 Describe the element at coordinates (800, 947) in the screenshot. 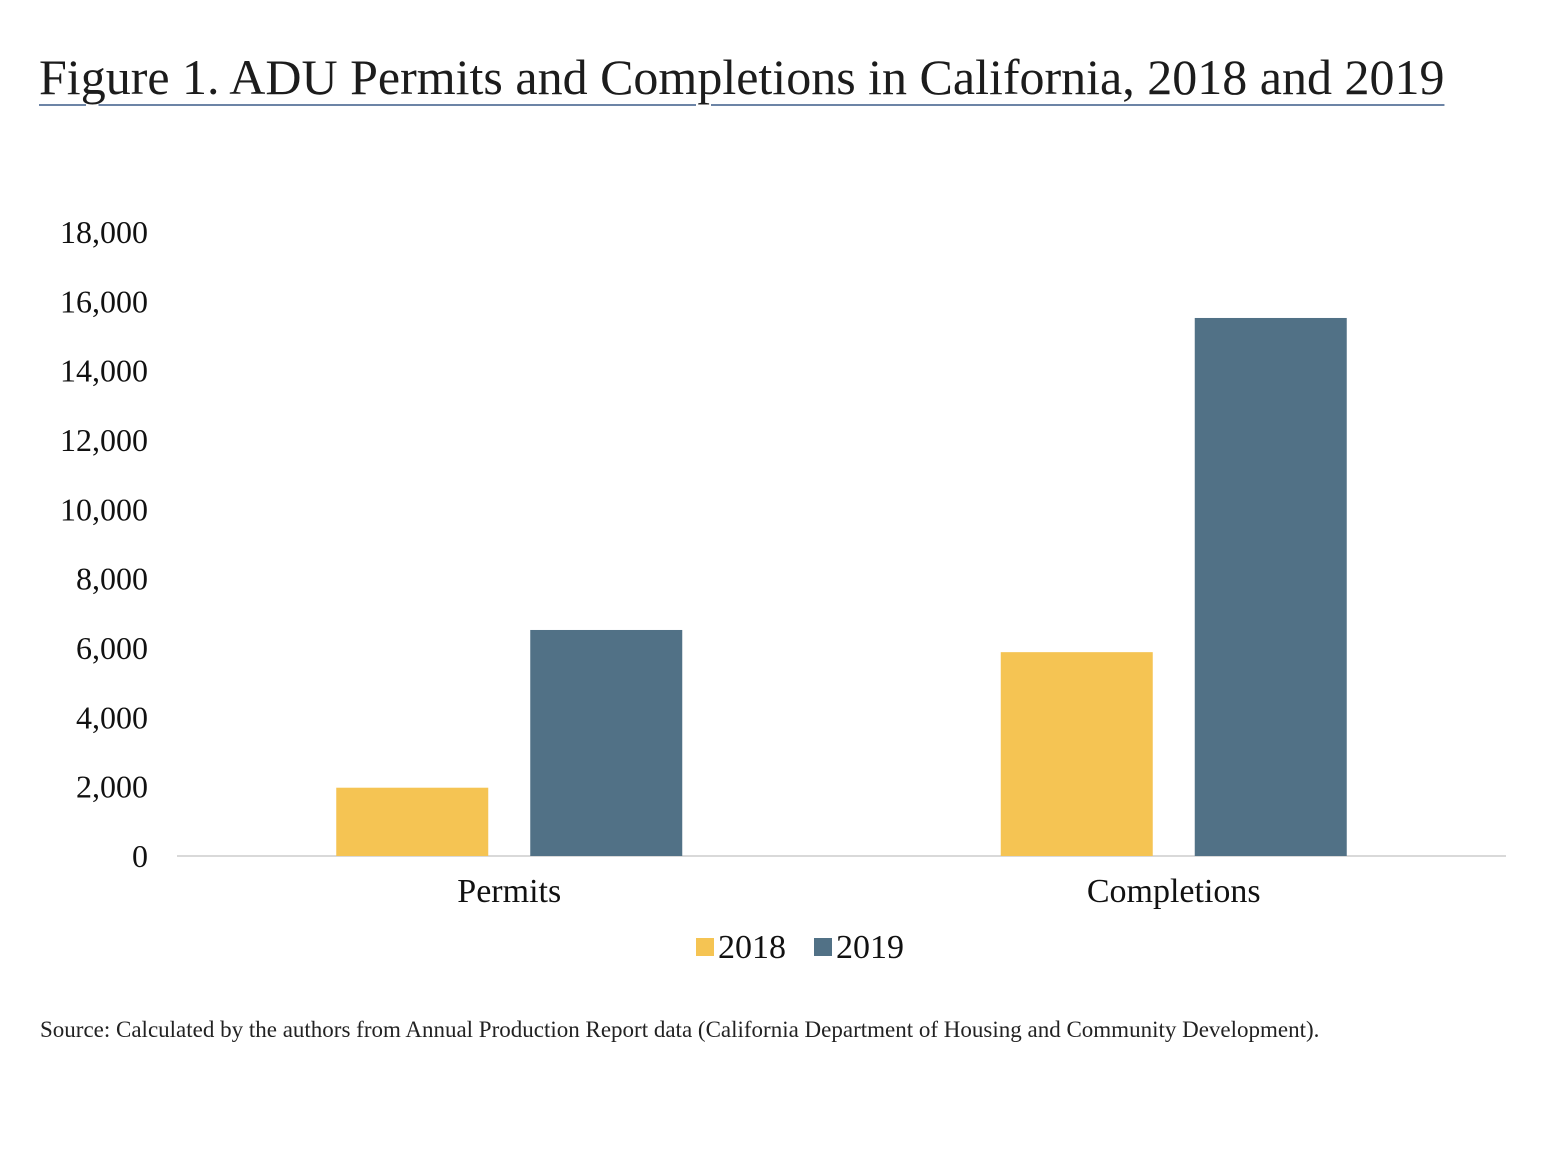

I see `legend: 2018 2019` at that location.